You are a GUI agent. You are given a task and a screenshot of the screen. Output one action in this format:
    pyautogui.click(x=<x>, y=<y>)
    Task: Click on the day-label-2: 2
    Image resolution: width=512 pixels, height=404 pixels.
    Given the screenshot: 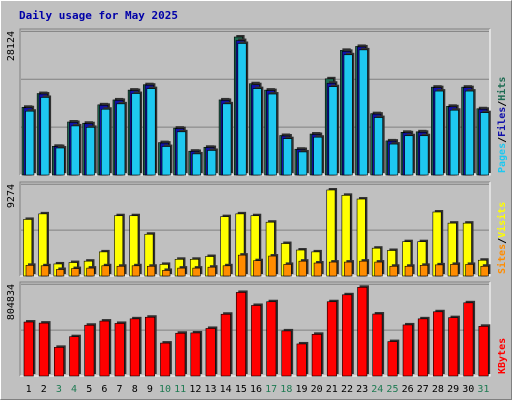 What is the action you would take?
    pyautogui.click(x=44, y=389)
    